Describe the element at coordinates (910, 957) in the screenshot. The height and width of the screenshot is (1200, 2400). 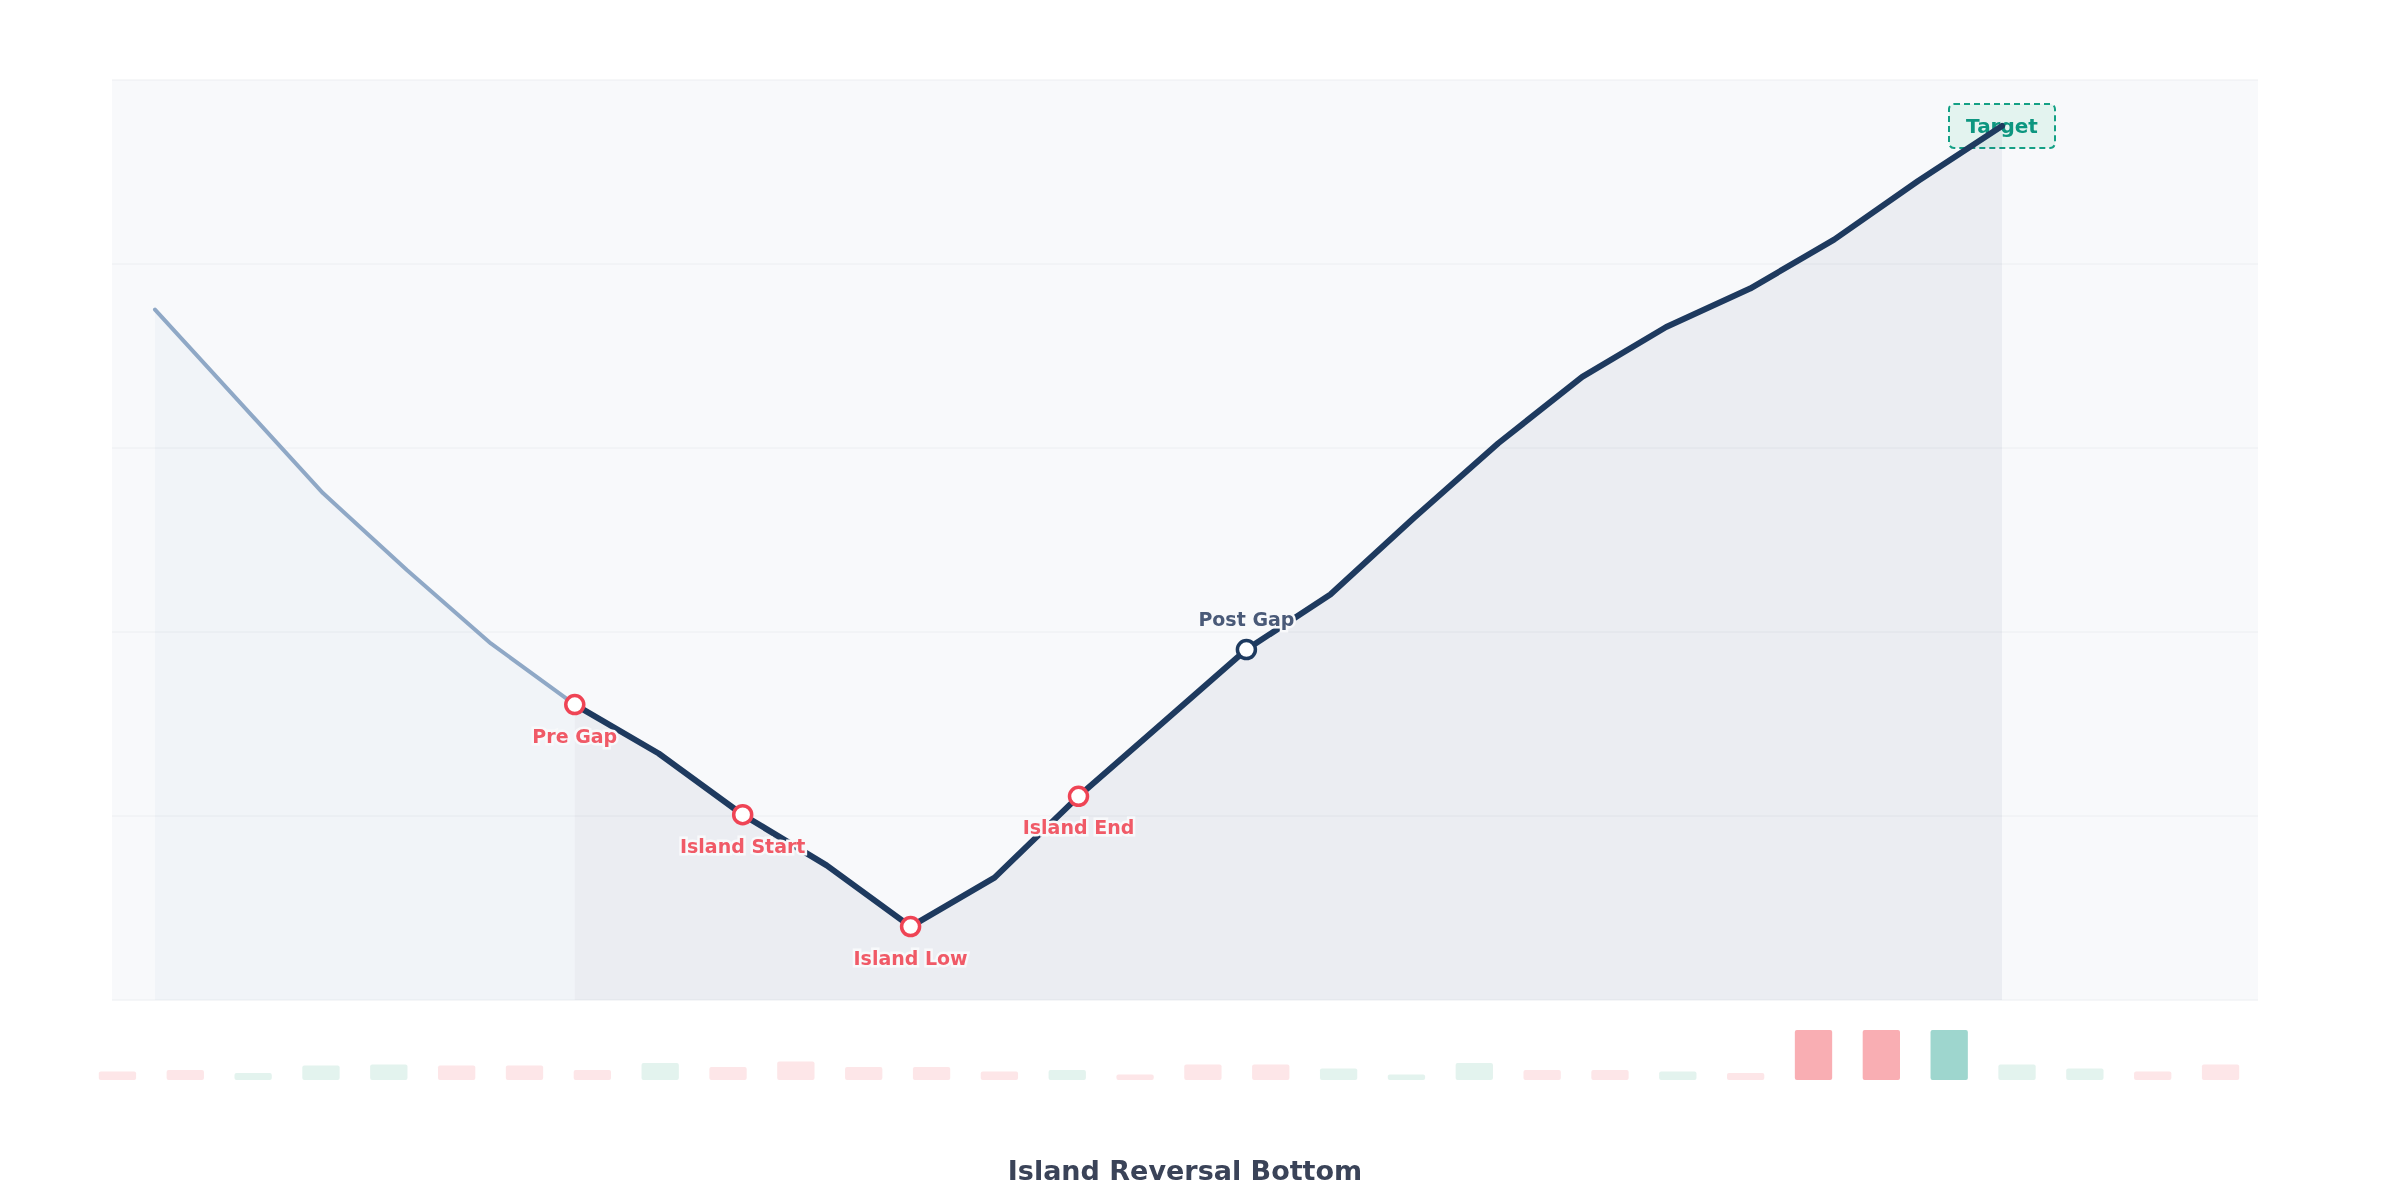
I see `annotation: Island Low` at that location.